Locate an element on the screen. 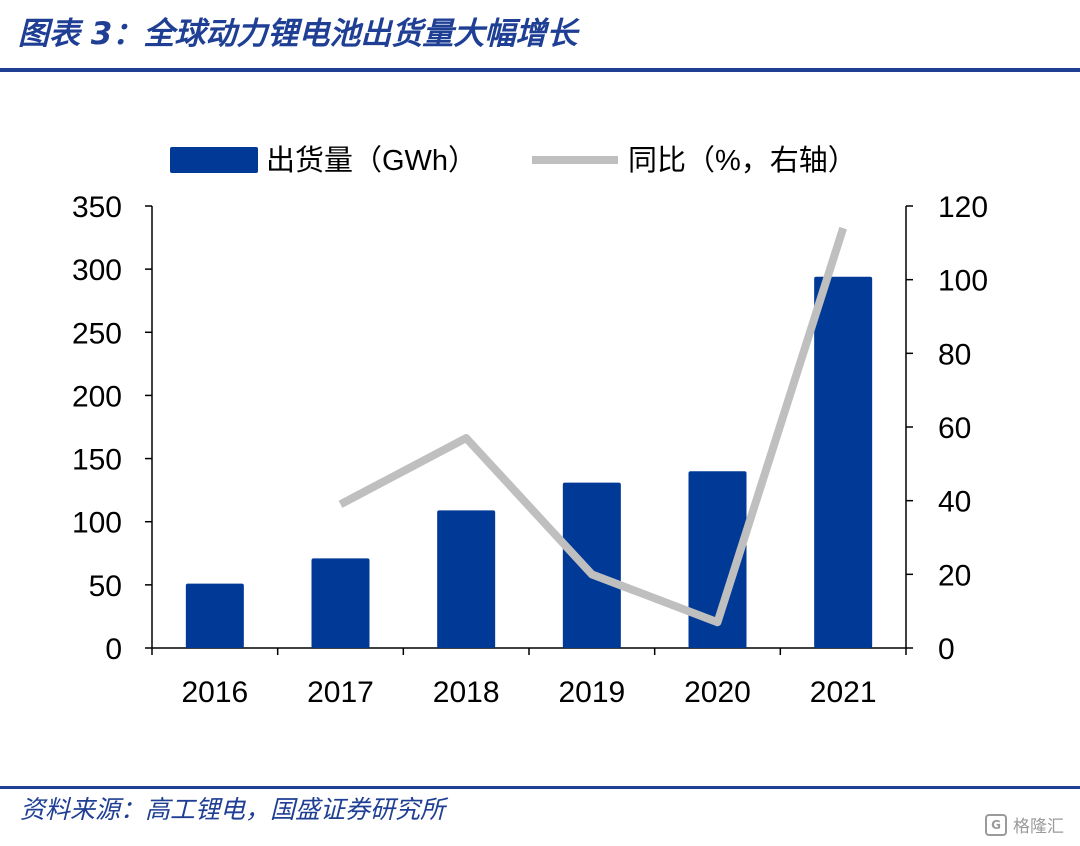 Image resolution: width=1080 pixels, height=846 pixels. right-tick-label: 80 is located at coordinates (954, 354).